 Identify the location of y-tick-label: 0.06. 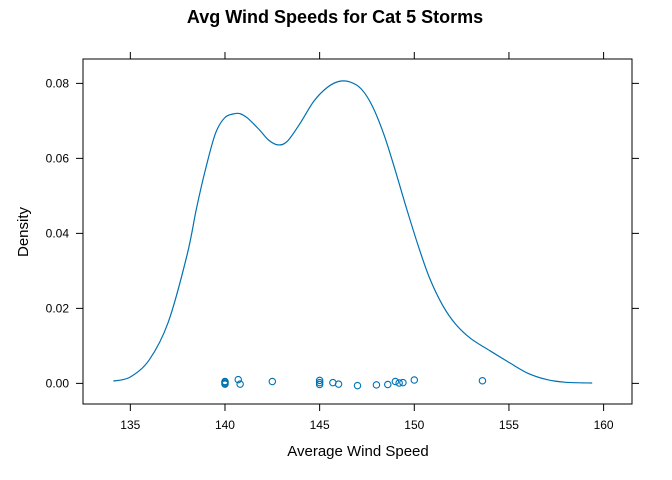
(58, 158).